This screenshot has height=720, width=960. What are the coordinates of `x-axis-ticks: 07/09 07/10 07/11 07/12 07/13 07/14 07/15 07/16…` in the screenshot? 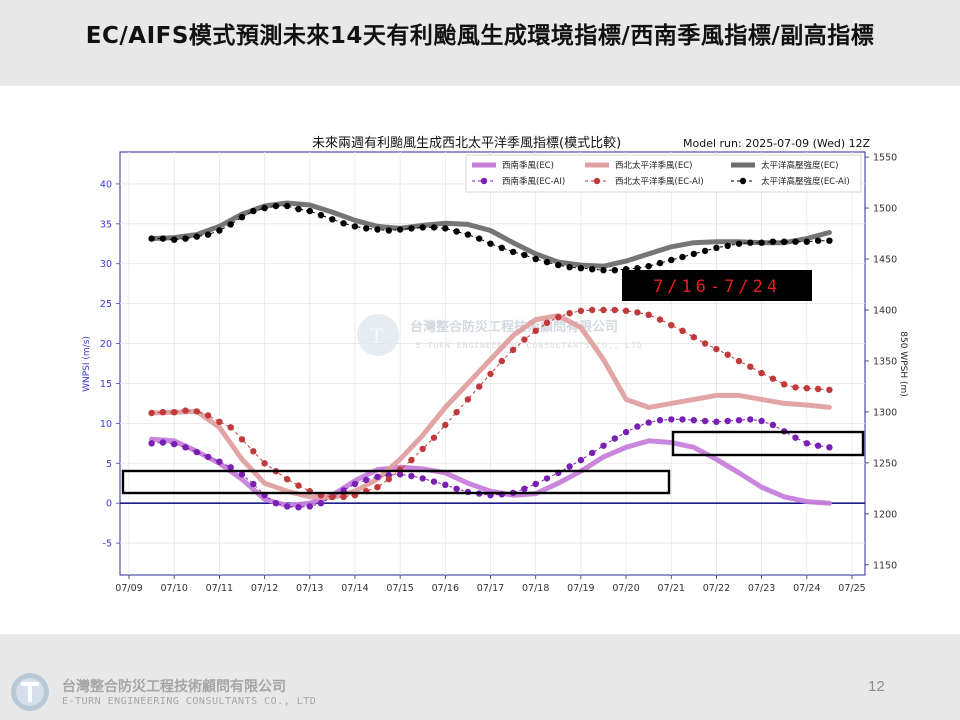 It's located at (490, 584).